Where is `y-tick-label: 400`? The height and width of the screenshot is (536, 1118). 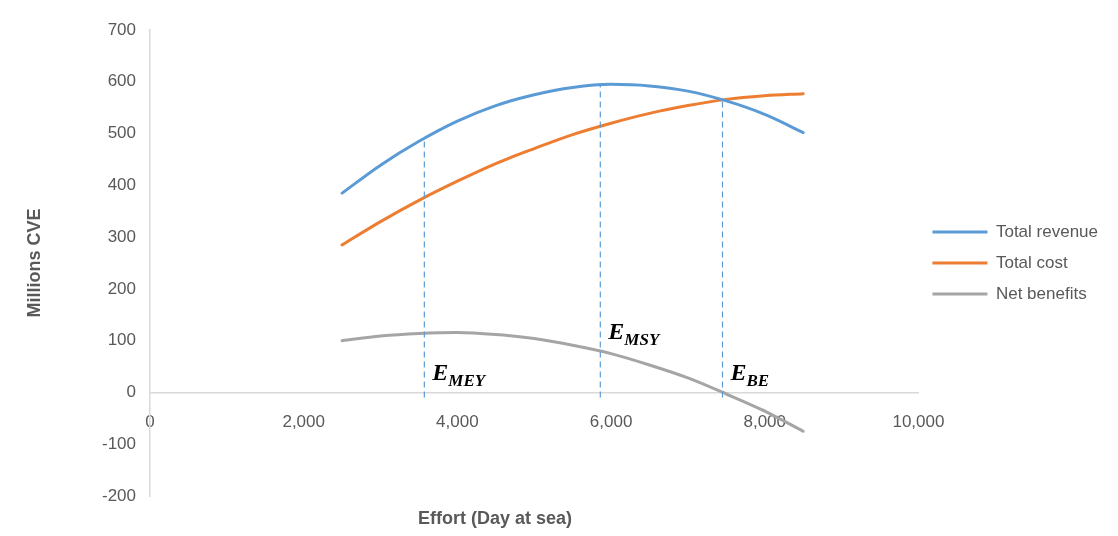 y-tick-label: 400 is located at coordinates (121, 185).